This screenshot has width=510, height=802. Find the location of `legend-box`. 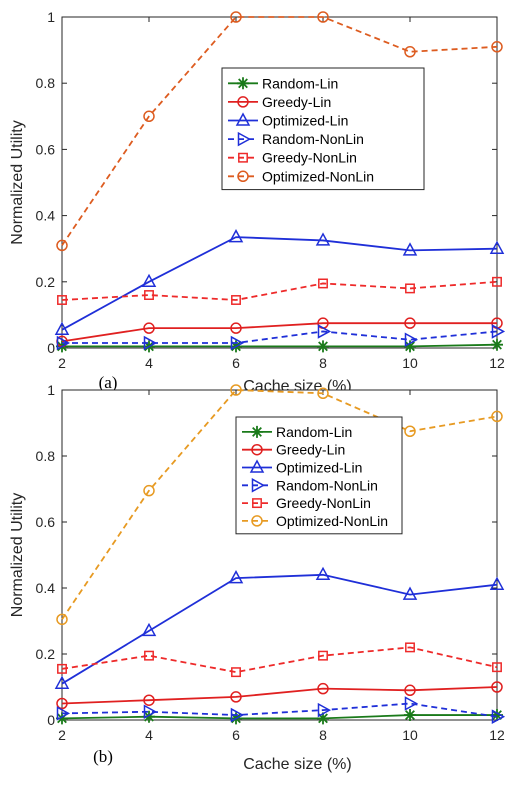

legend-box is located at coordinates (319, 475).